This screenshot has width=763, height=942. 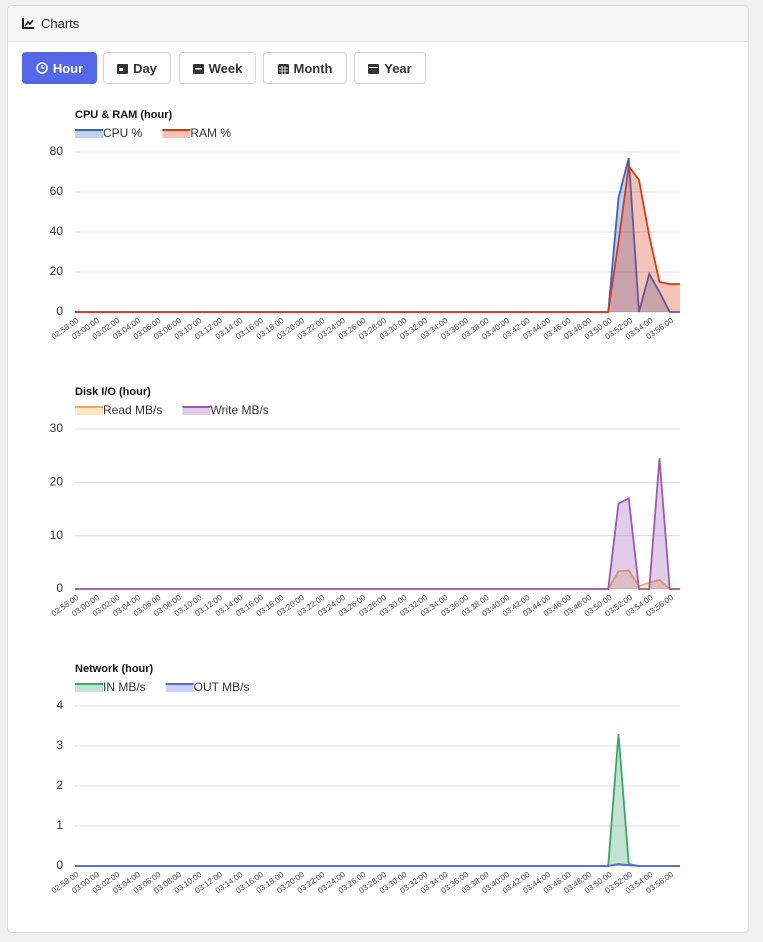 I want to click on legend-label: RAM %, so click(x=210, y=133).